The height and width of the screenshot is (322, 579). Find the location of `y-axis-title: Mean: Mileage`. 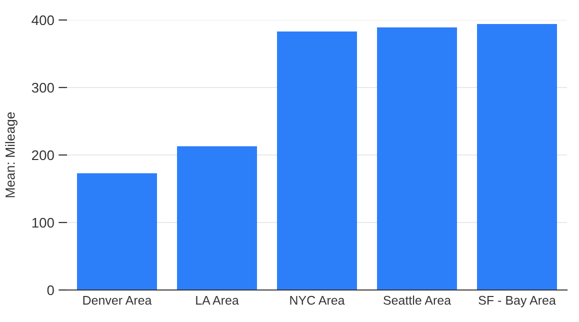

y-axis-title: Mean: Mileage is located at coordinates (11, 155).